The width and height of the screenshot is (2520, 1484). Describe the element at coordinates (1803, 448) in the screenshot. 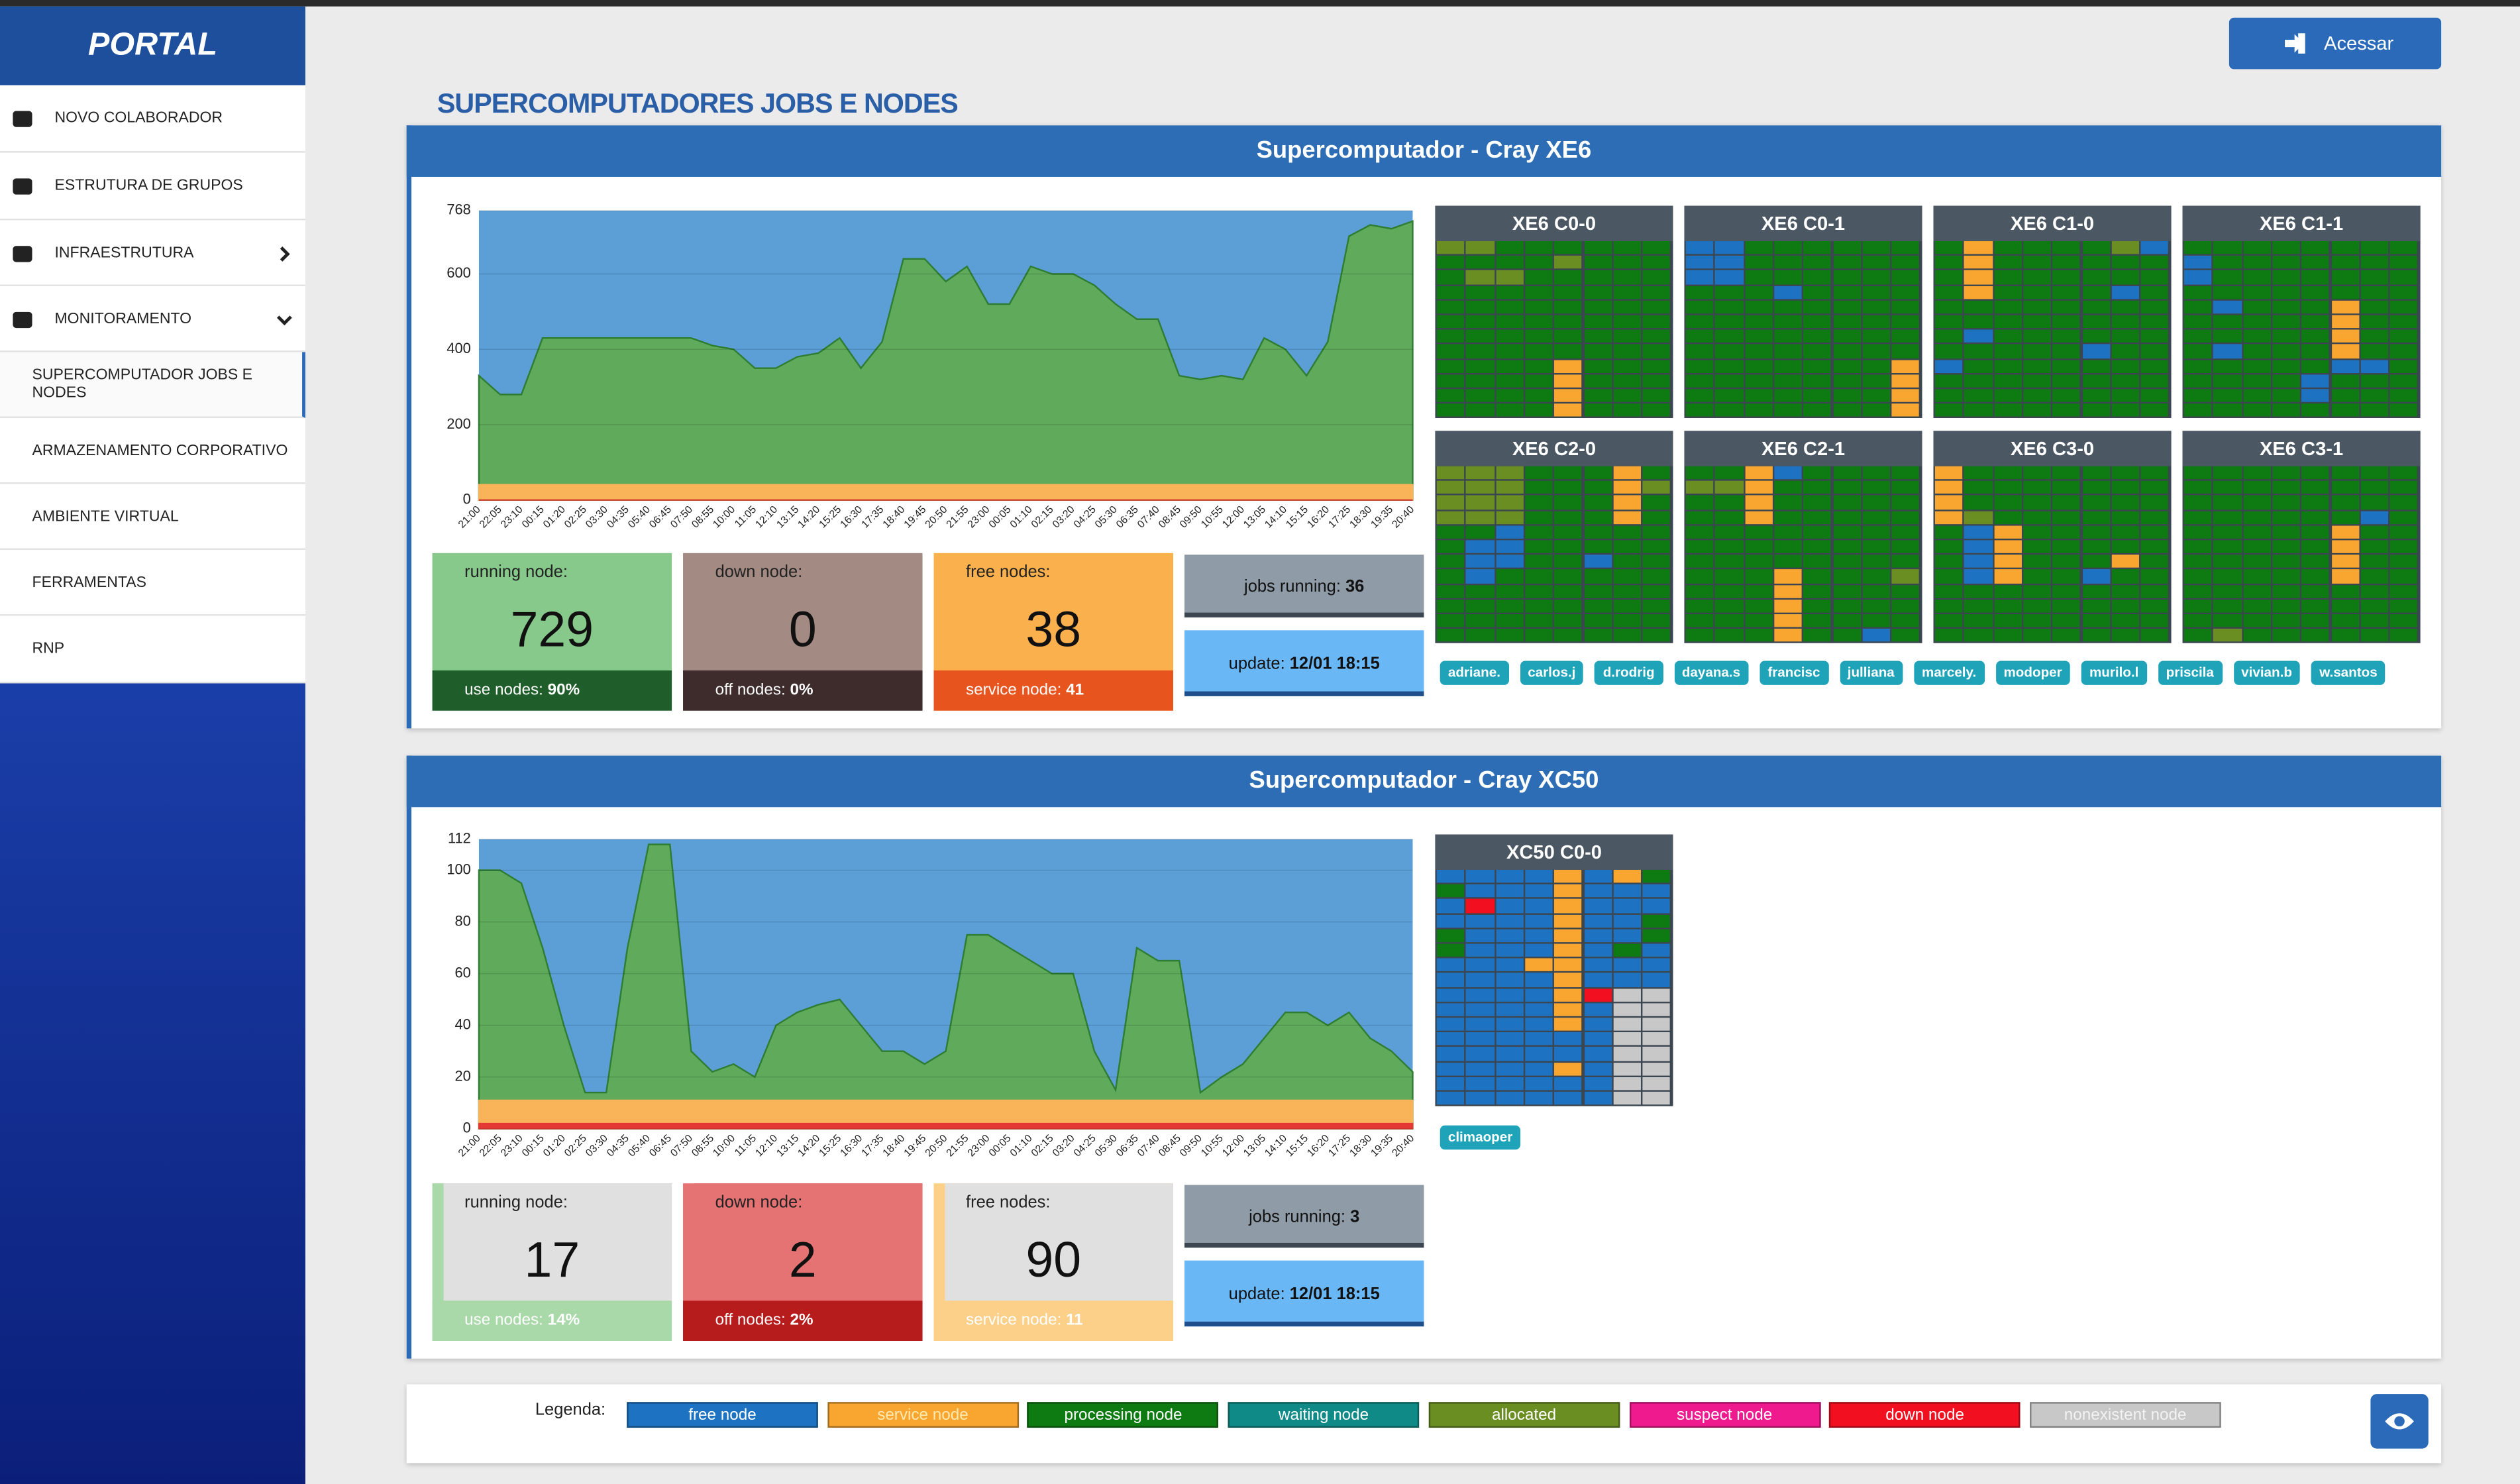

I see `grid-title: XE6 C2-1` at that location.